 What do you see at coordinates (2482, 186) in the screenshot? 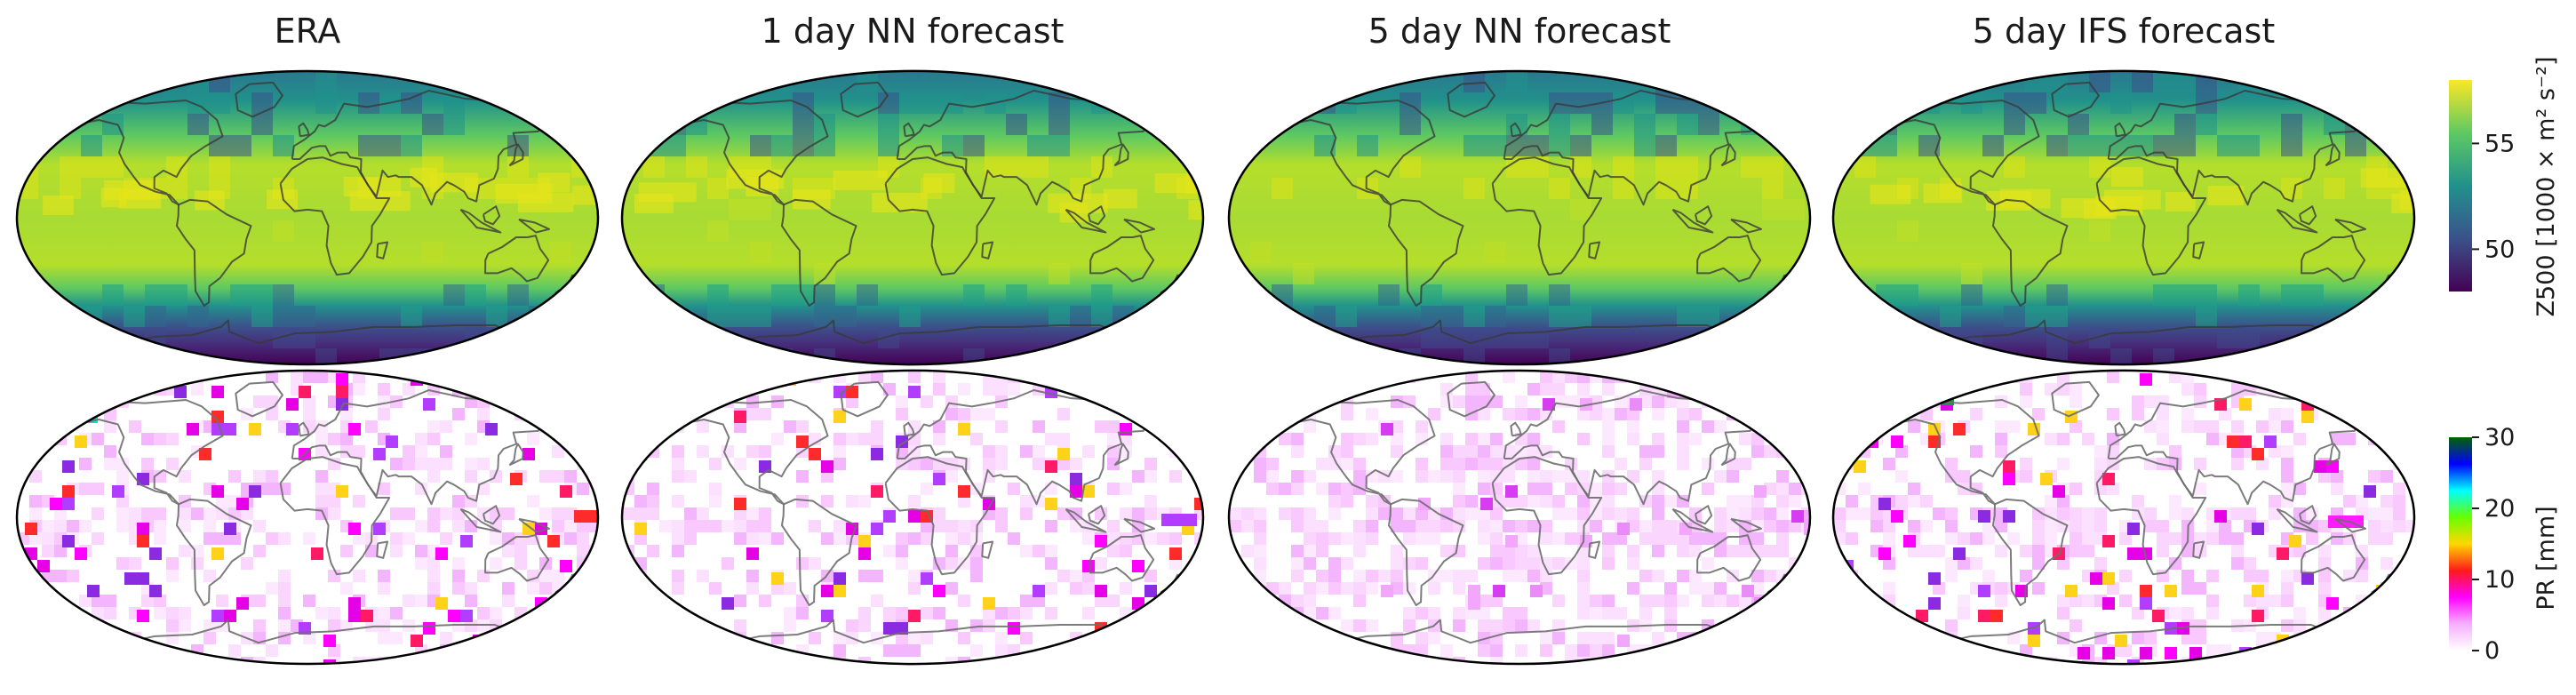
I see `colorbar-z500: 50 55` at bounding box center [2482, 186].